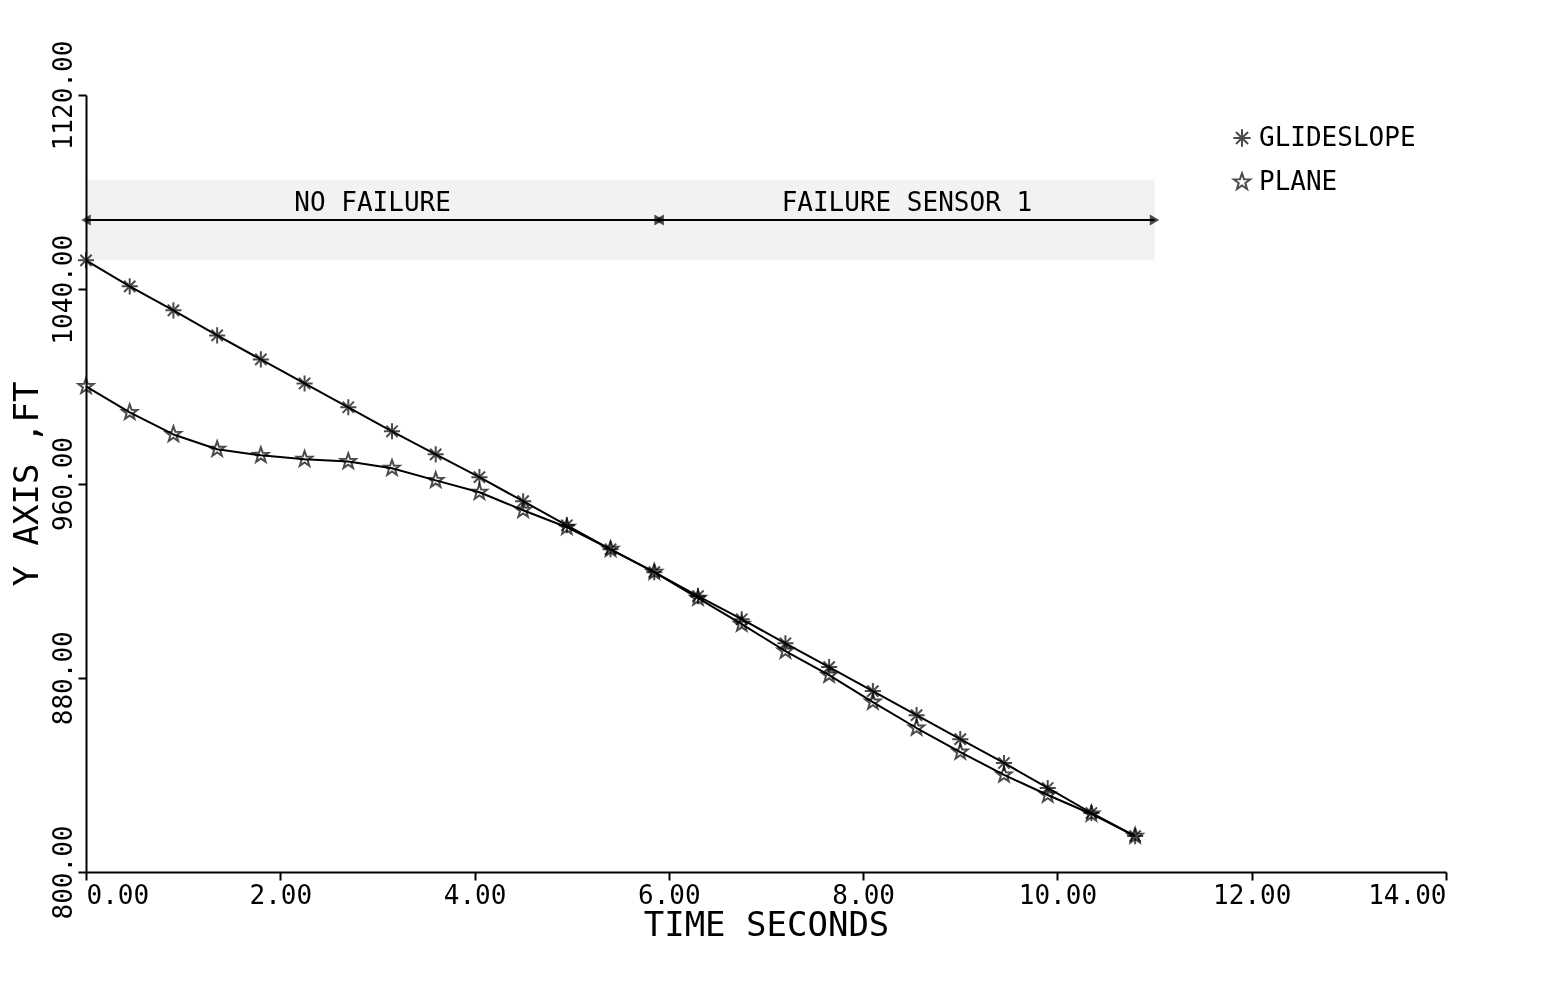 The height and width of the screenshot is (998, 1541). What do you see at coordinates (118, 894) in the screenshot?
I see `x-tick-label: 0.00` at bounding box center [118, 894].